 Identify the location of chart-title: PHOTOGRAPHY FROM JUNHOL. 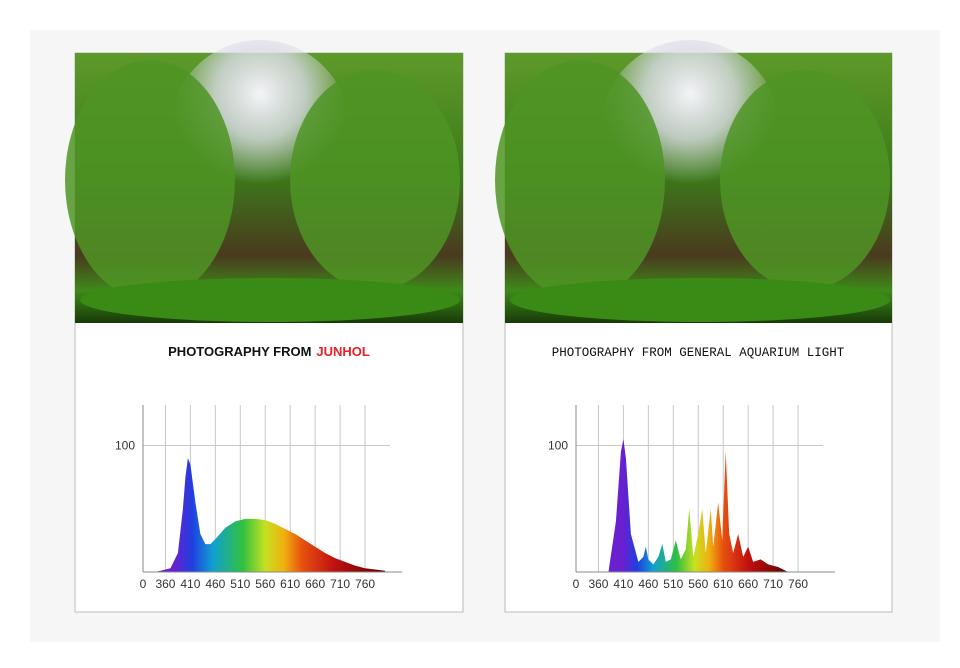
(269, 351).